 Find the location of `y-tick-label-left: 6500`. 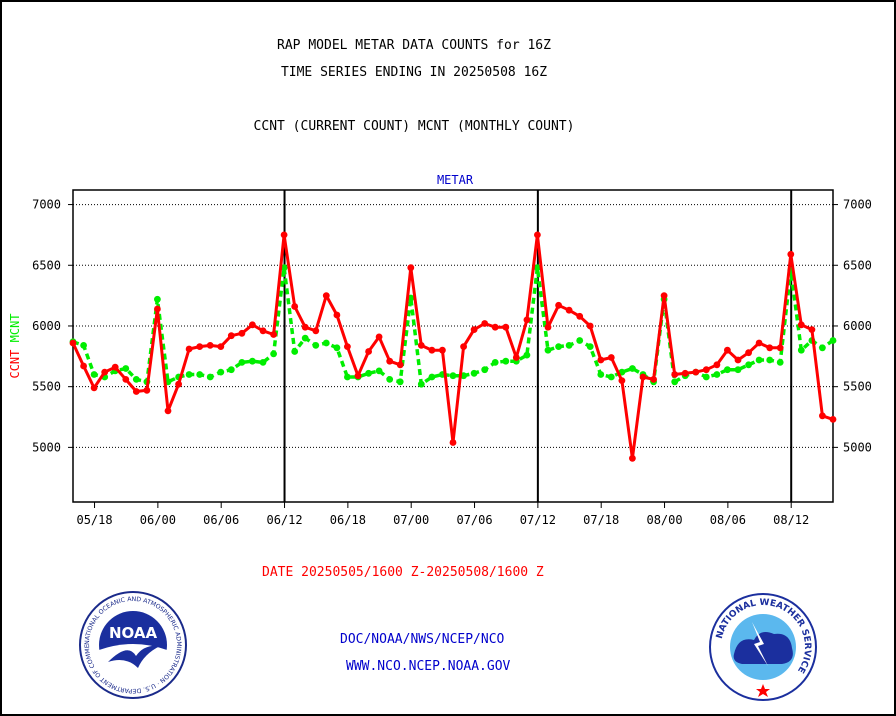

y-tick-label-left: 6500 is located at coordinates (46, 265).